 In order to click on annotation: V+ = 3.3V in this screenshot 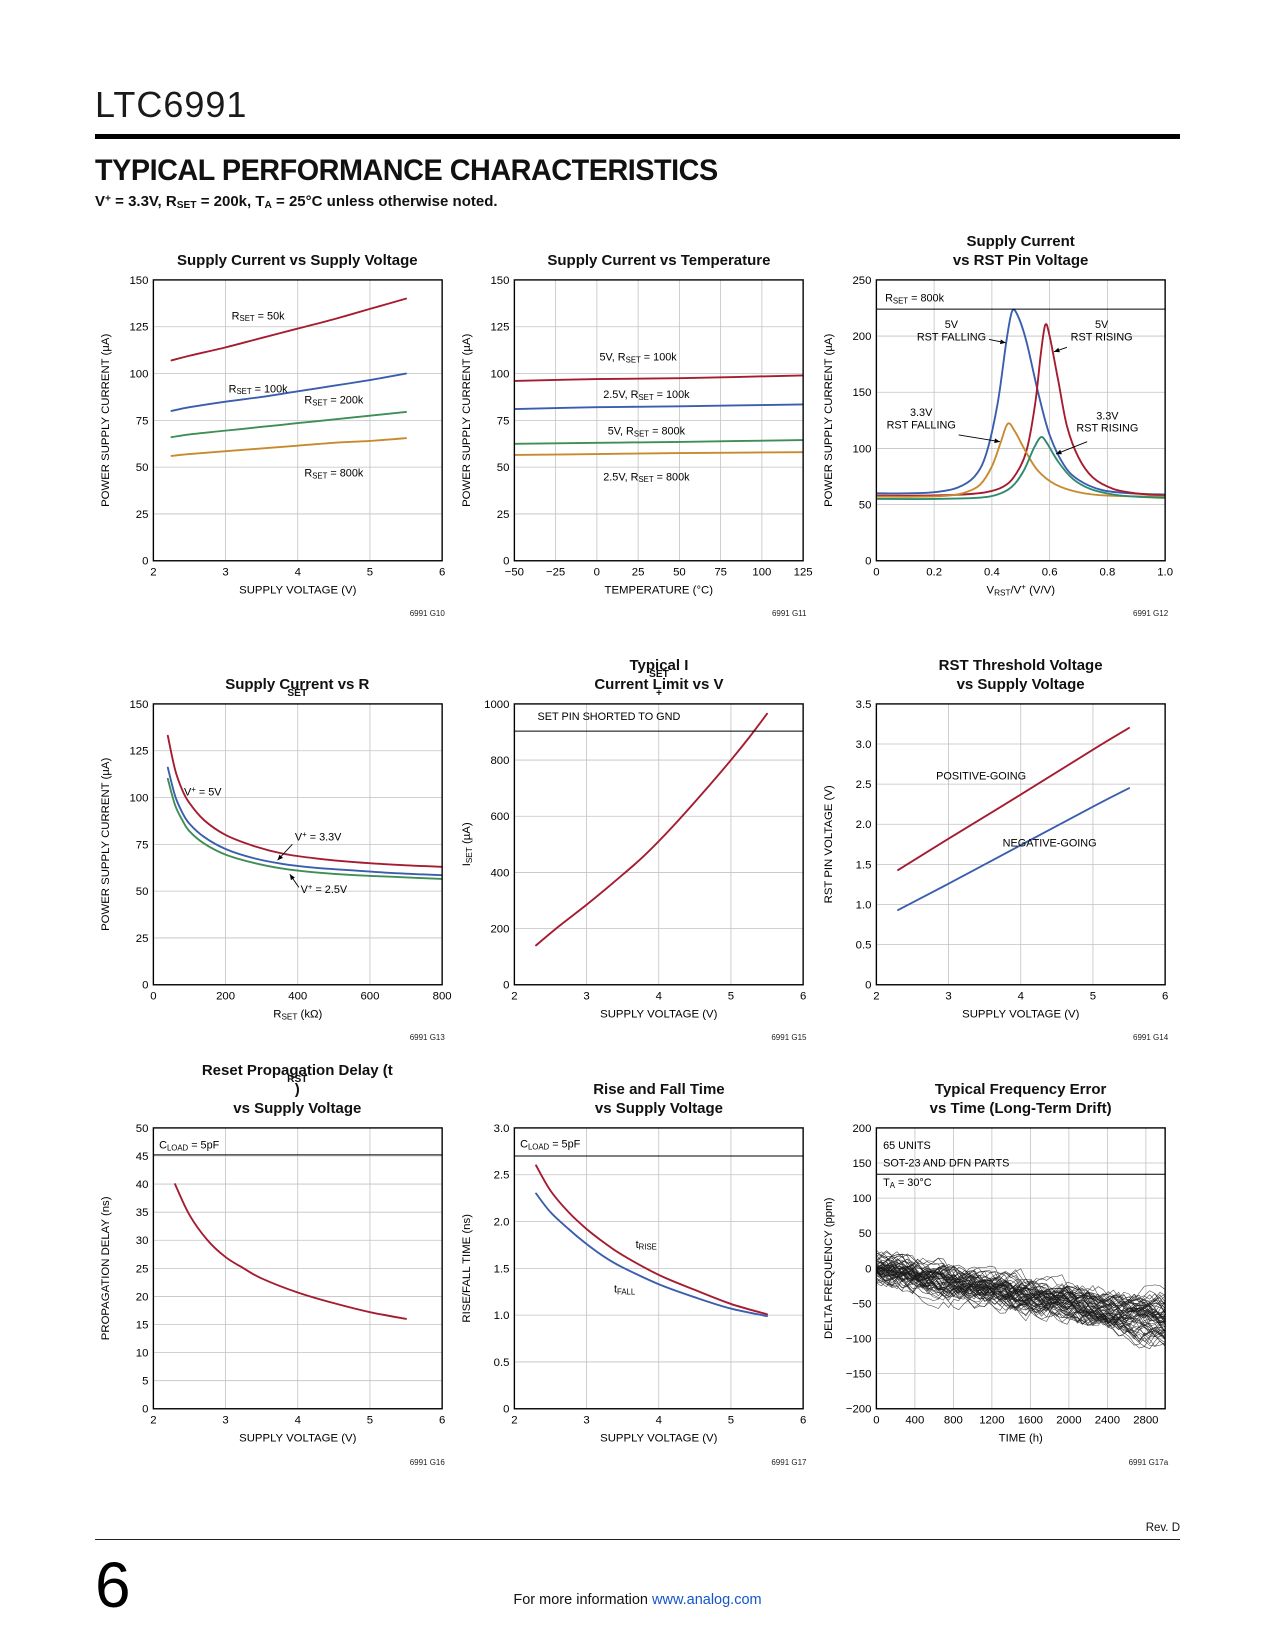, I will do `click(318, 837)`.